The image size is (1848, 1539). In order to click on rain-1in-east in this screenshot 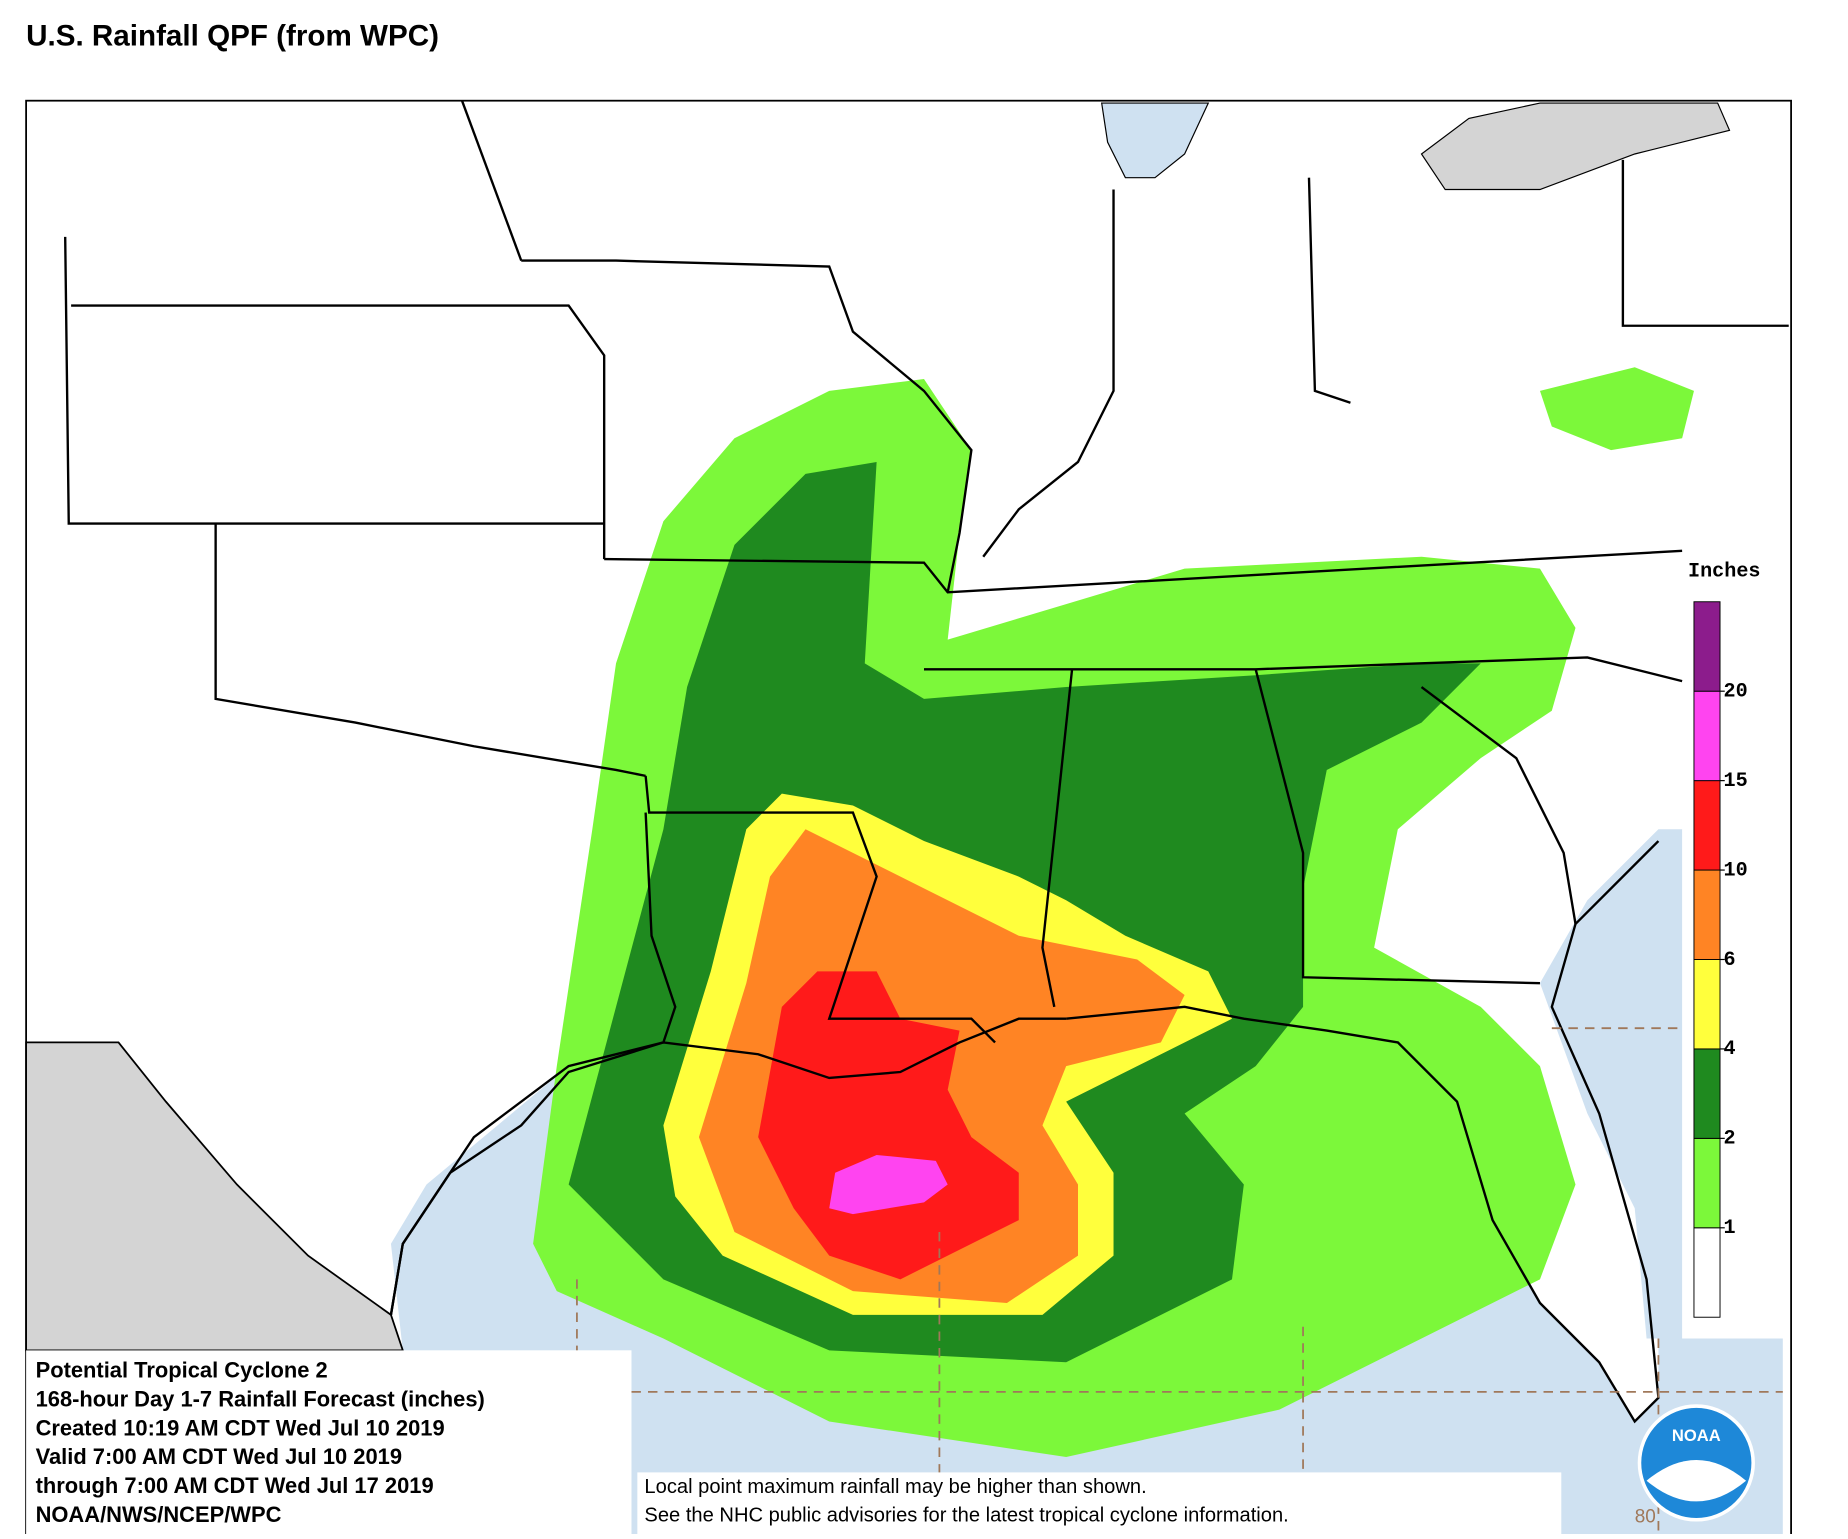, I will do `click(1616, 409)`.